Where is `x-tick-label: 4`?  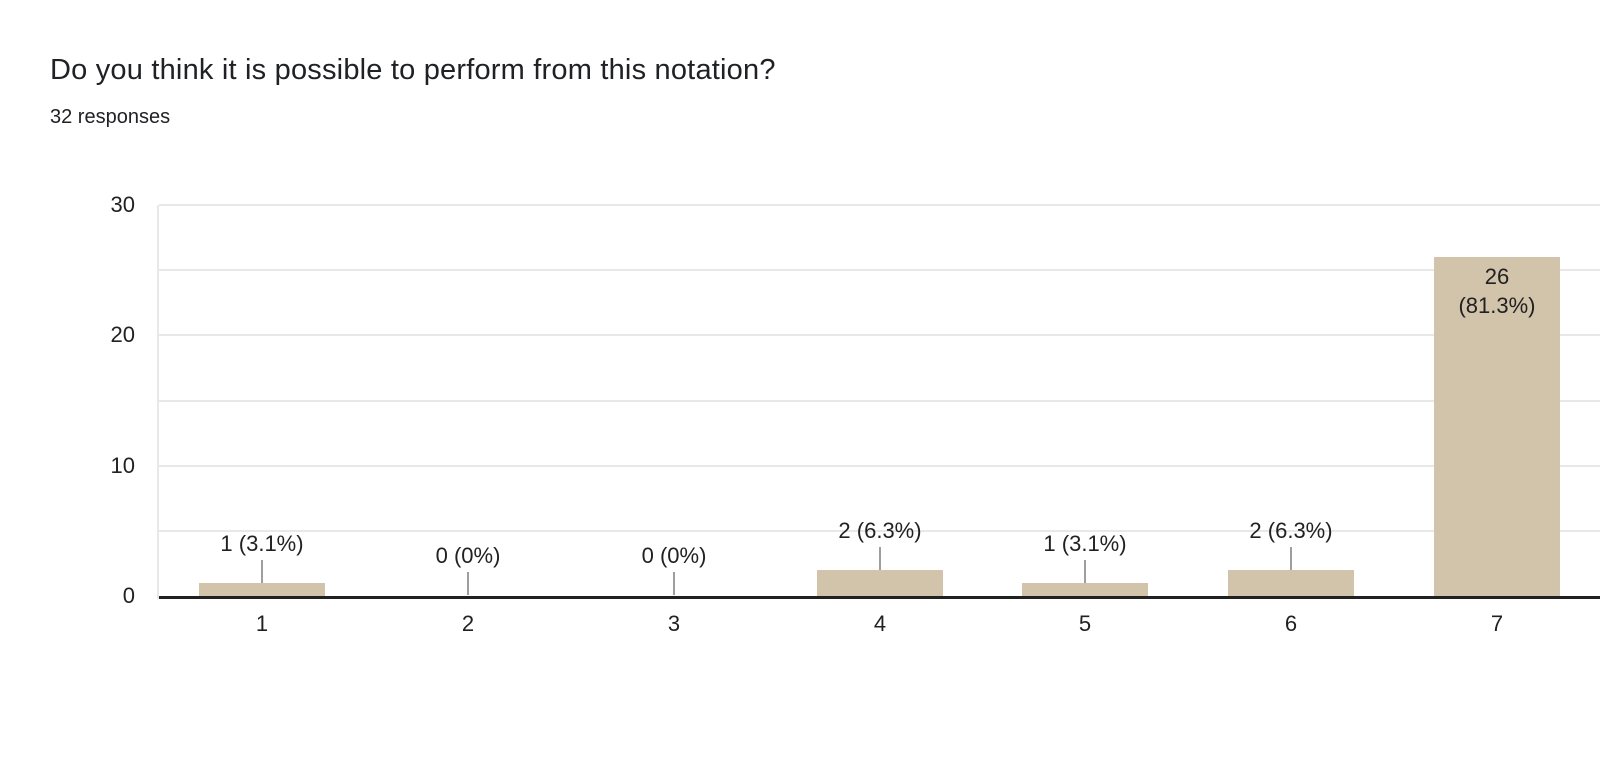
x-tick-label: 4 is located at coordinates (880, 623).